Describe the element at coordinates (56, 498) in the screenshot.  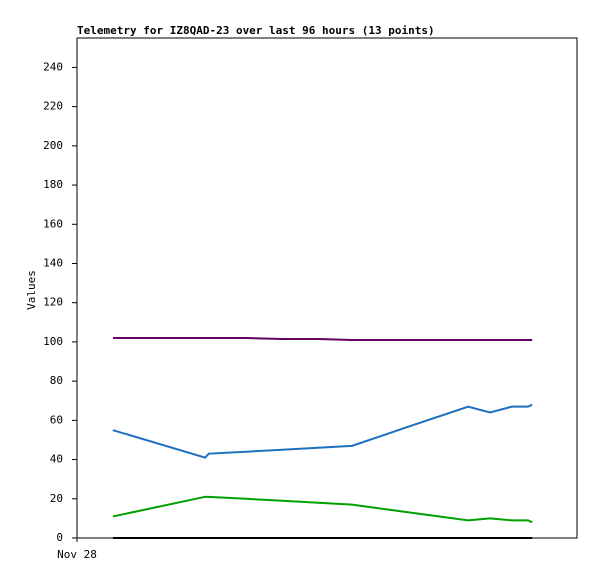
I see `y-tick-label: 20` at that location.